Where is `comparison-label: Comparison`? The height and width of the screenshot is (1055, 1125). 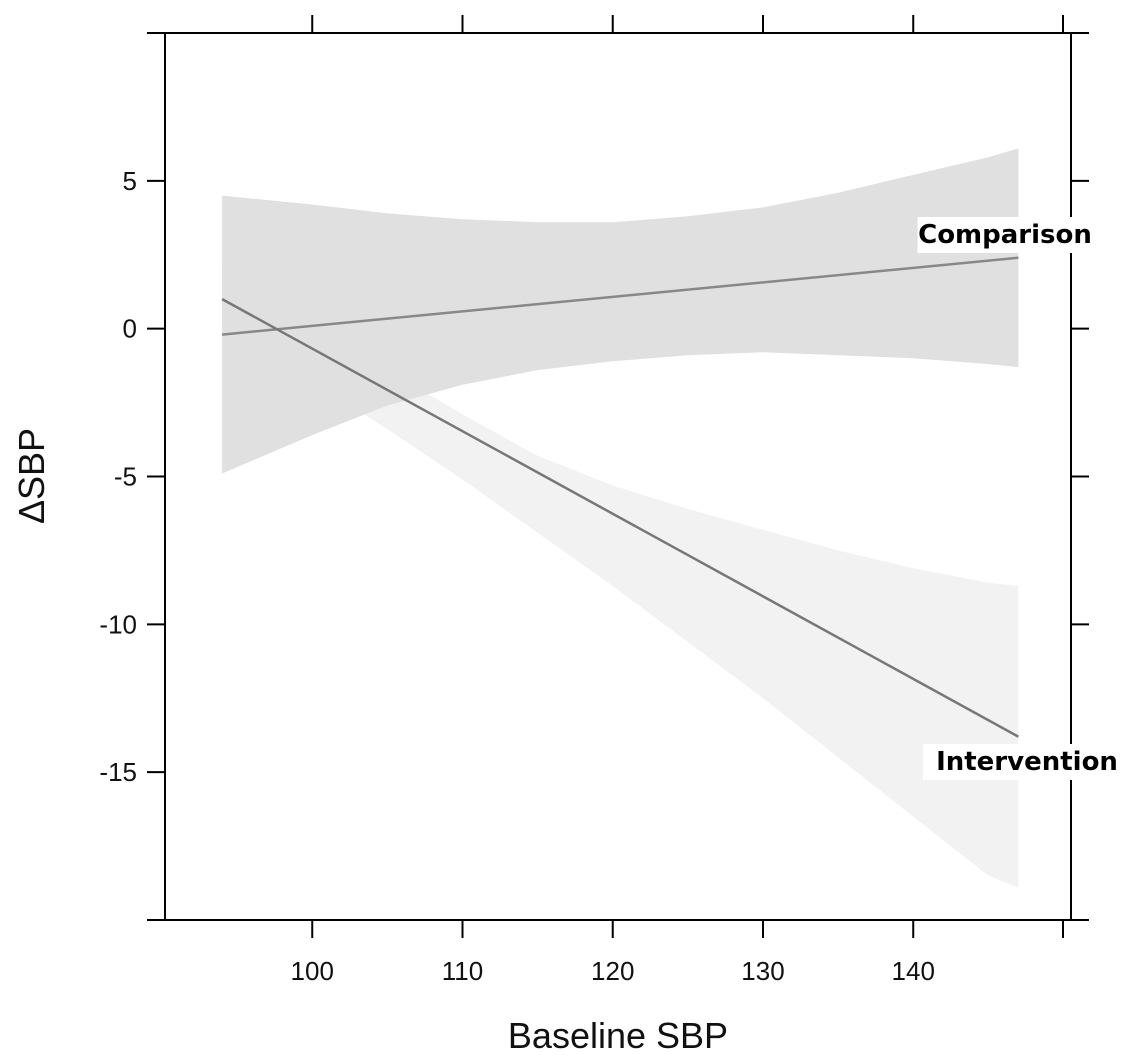
comparison-label: Comparison is located at coordinates (1005, 235).